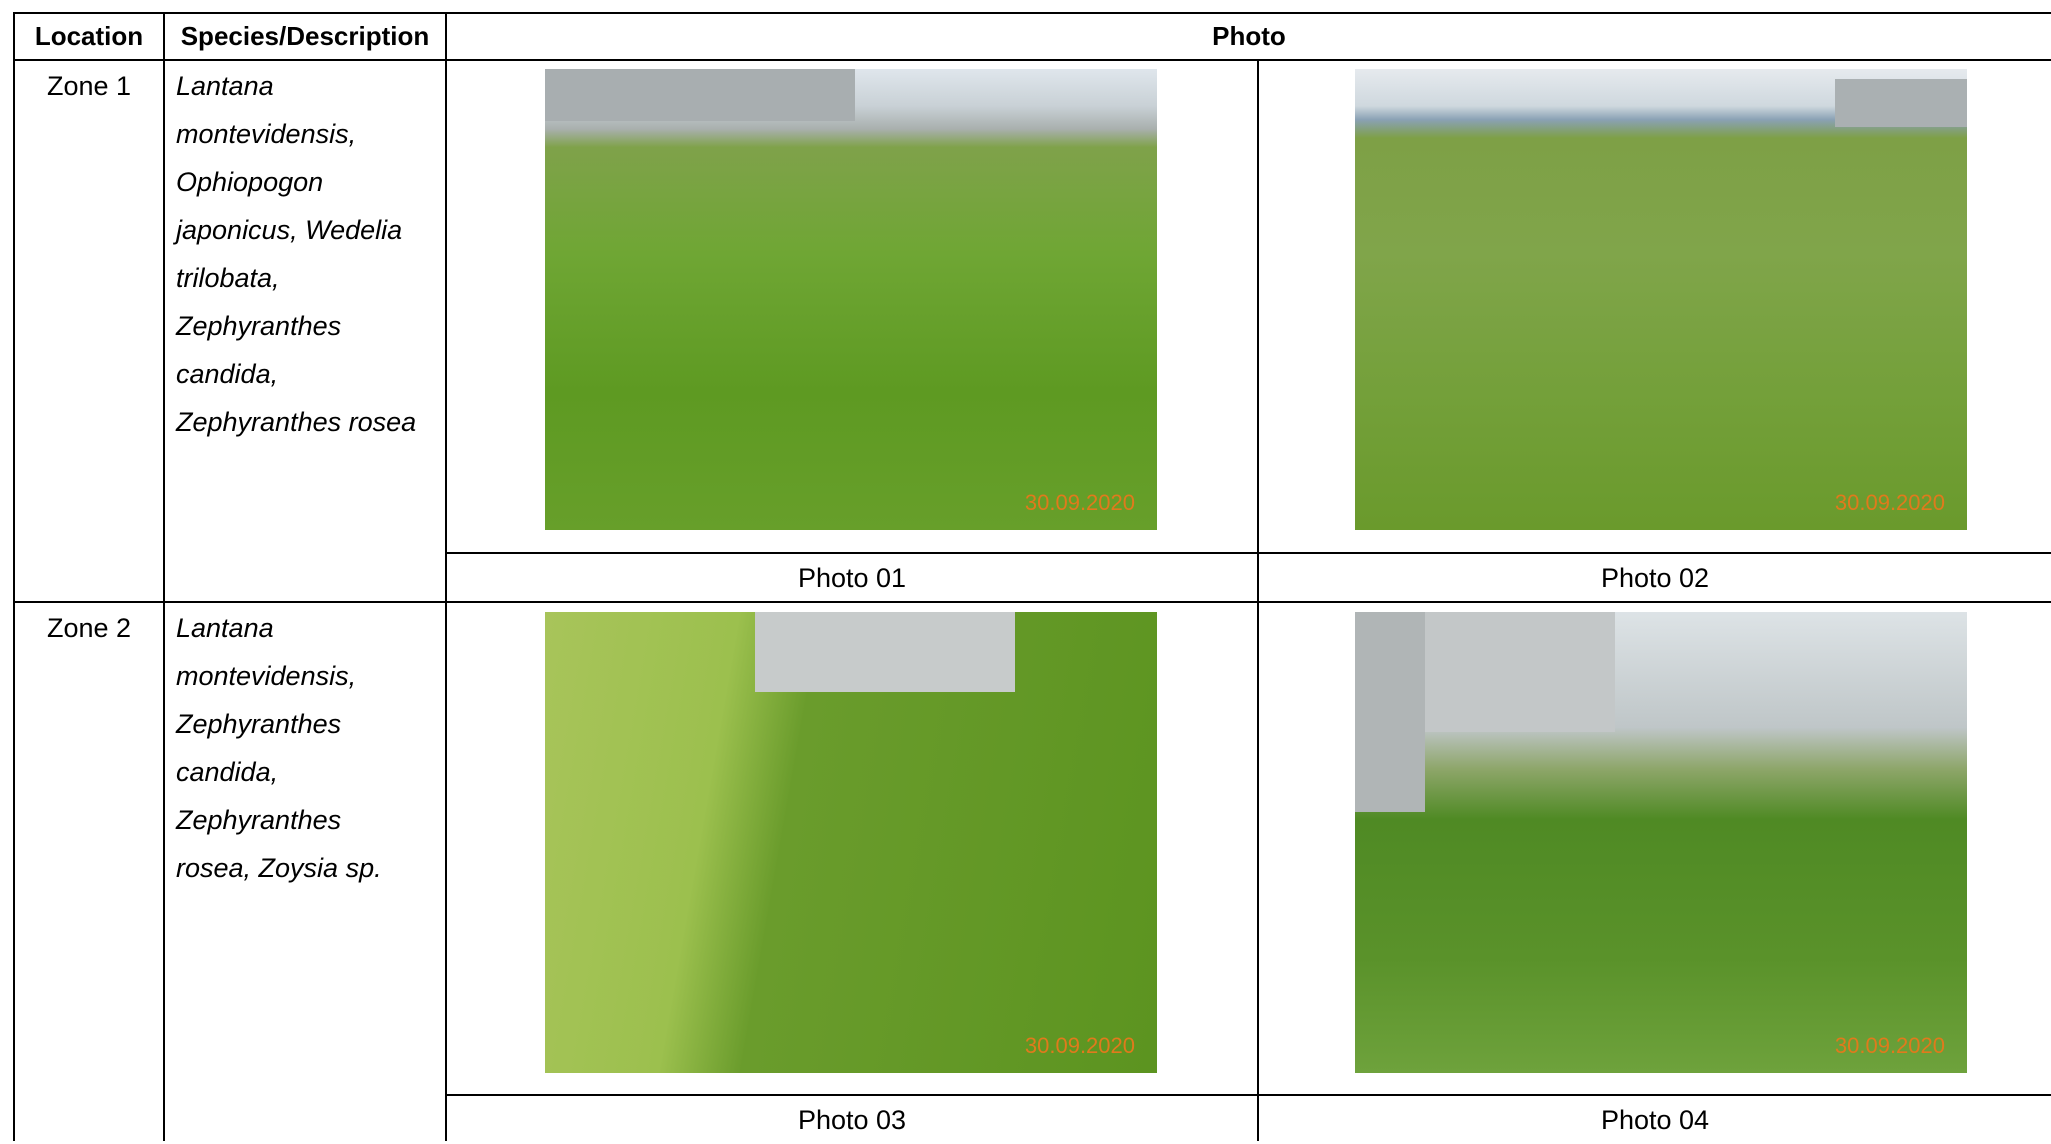  I want to click on species-line: japonicus, Wedelia, so click(289, 230).